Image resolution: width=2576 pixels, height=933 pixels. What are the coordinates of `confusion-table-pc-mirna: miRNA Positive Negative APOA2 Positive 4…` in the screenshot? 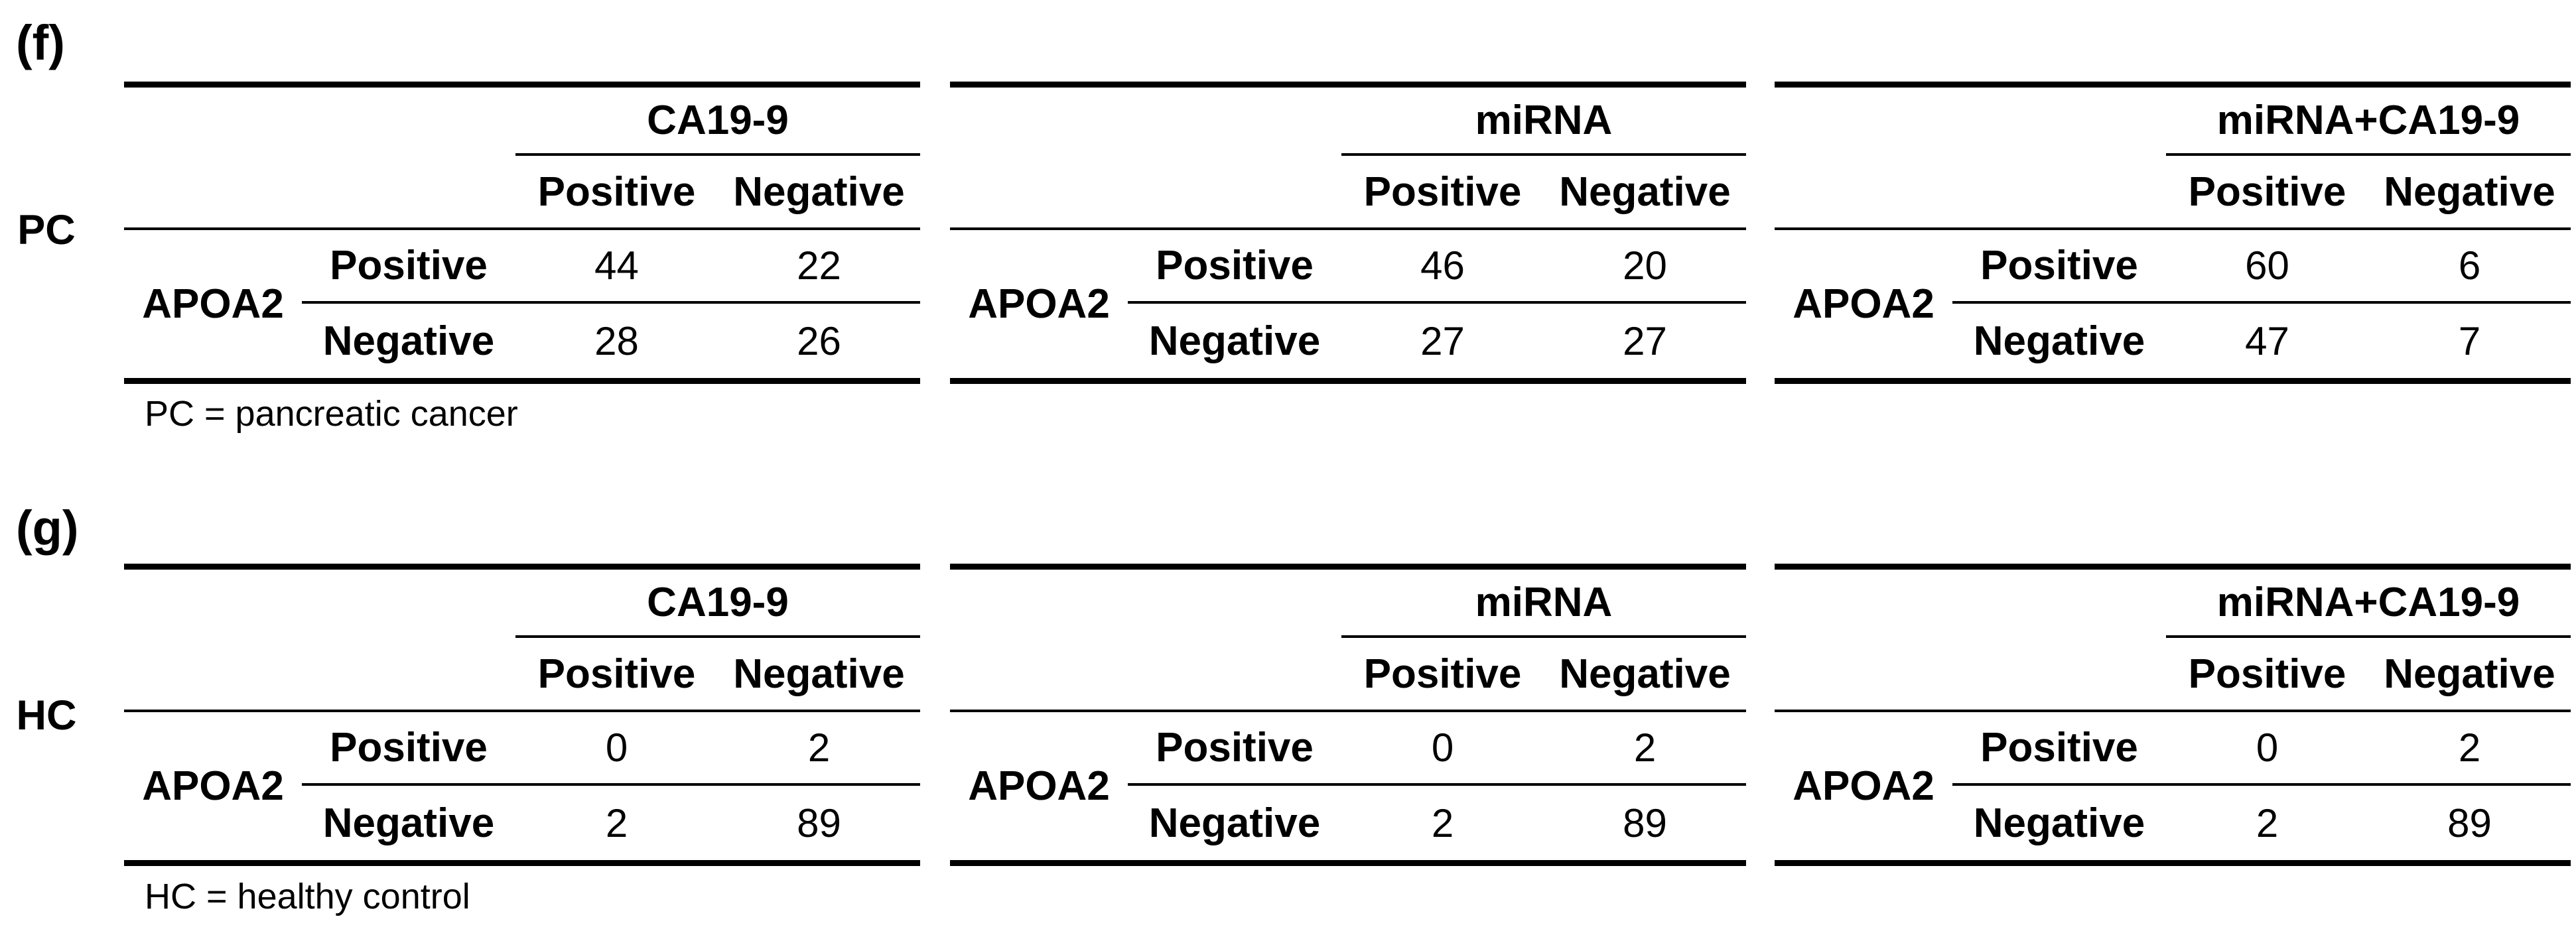 It's located at (1348, 233).